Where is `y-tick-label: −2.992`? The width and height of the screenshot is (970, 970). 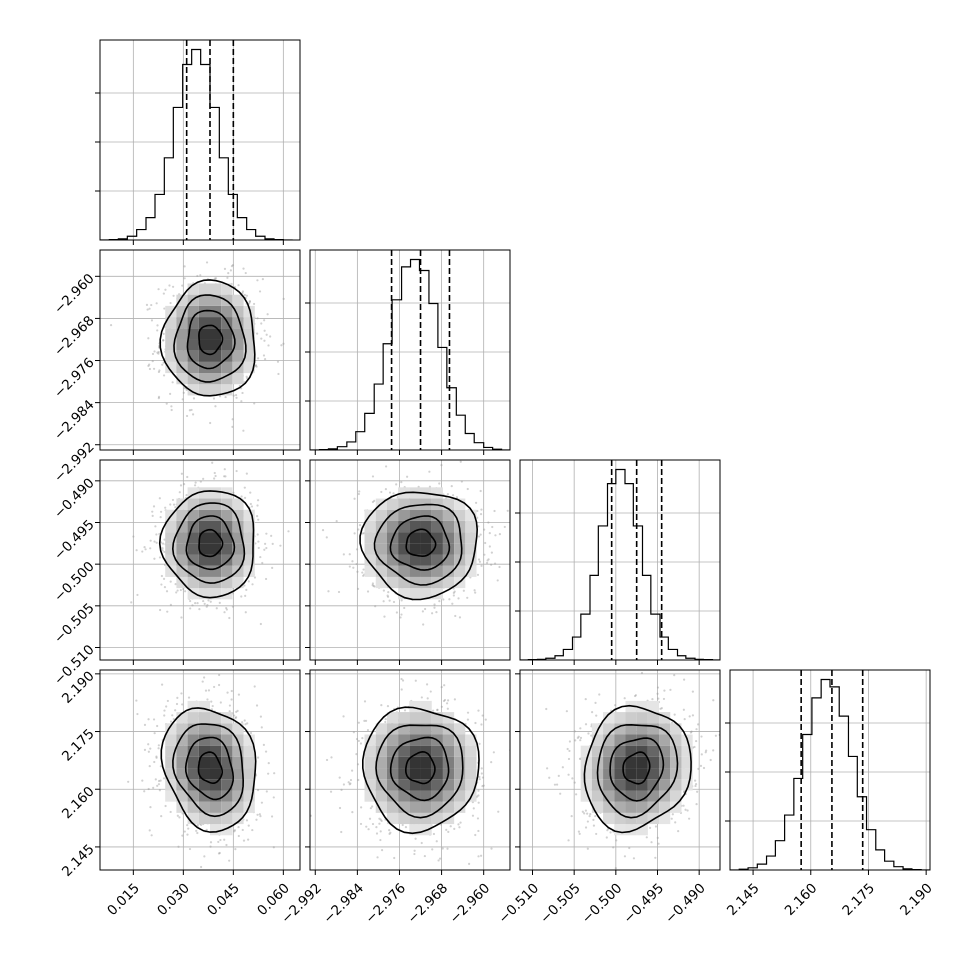 y-tick-label: −2.992 is located at coordinates (74, 462).